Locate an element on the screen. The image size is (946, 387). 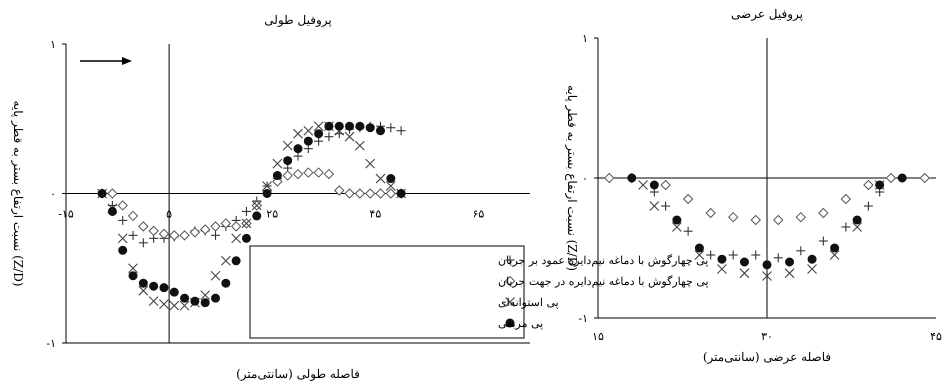
x-axis-label: فاصله طولی (سانتی‌متر) is located at coordinates (298, 374).